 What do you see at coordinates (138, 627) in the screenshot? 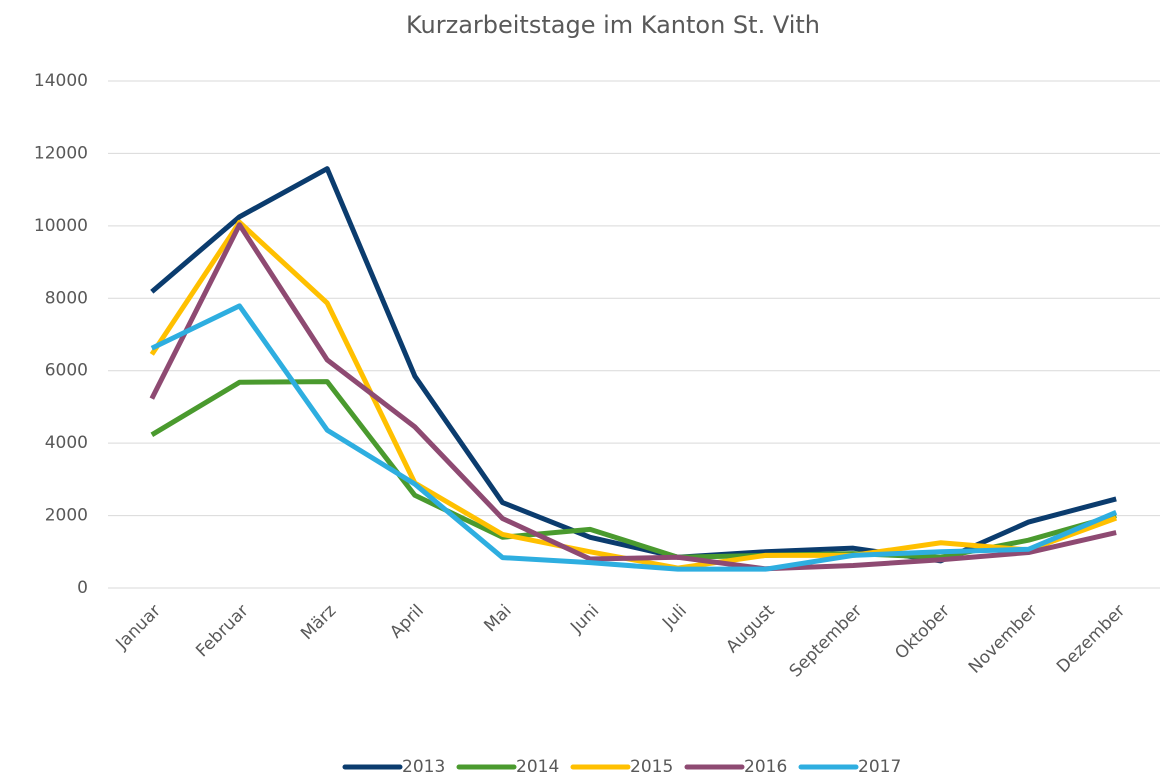
I see `x-tick-label: Januar` at bounding box center [138, 627].